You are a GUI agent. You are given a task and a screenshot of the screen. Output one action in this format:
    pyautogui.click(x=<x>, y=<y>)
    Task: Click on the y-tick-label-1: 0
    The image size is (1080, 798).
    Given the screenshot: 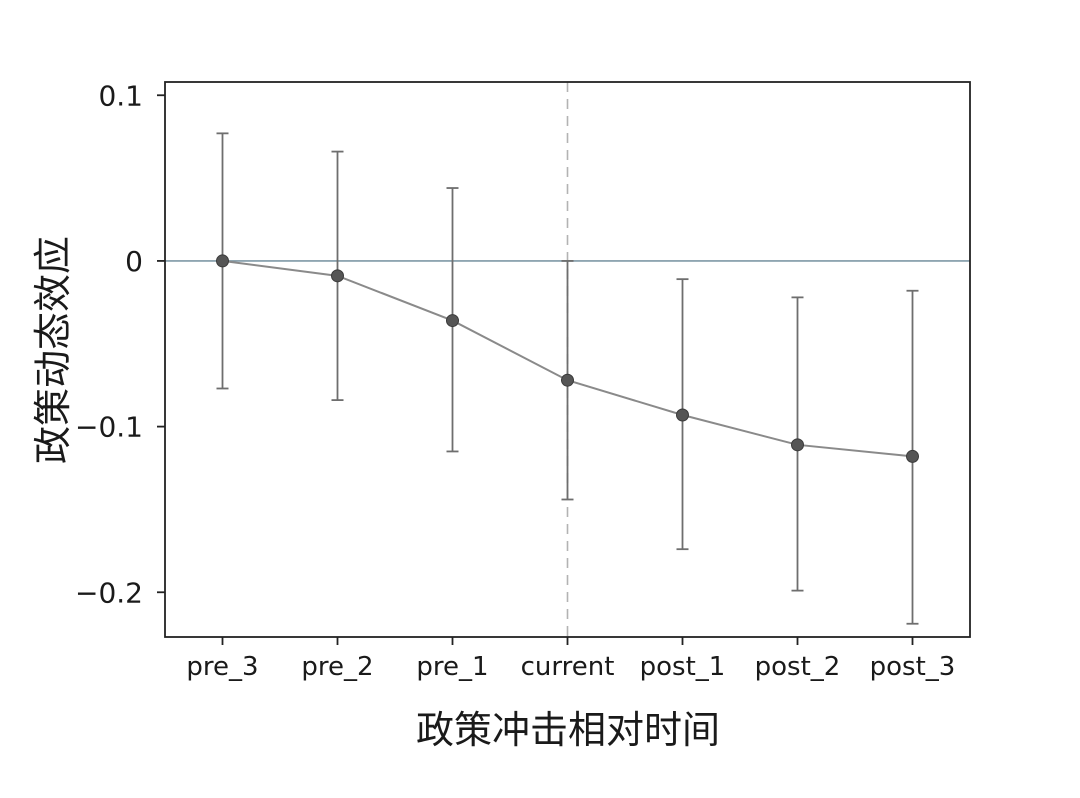 What is the action you would take?
    pyautogui.click(x=134, y=261)
    